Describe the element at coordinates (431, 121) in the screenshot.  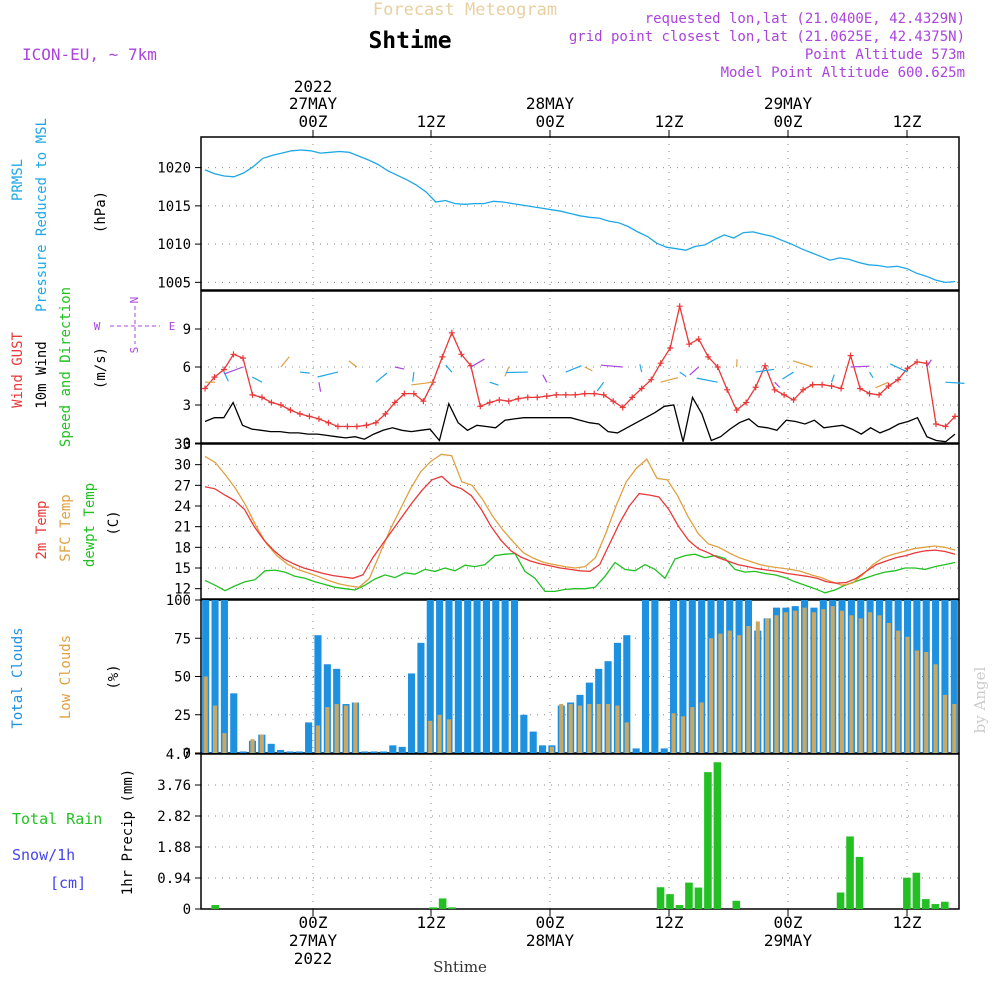
I see `top-hour-2: 12Z` at that location.